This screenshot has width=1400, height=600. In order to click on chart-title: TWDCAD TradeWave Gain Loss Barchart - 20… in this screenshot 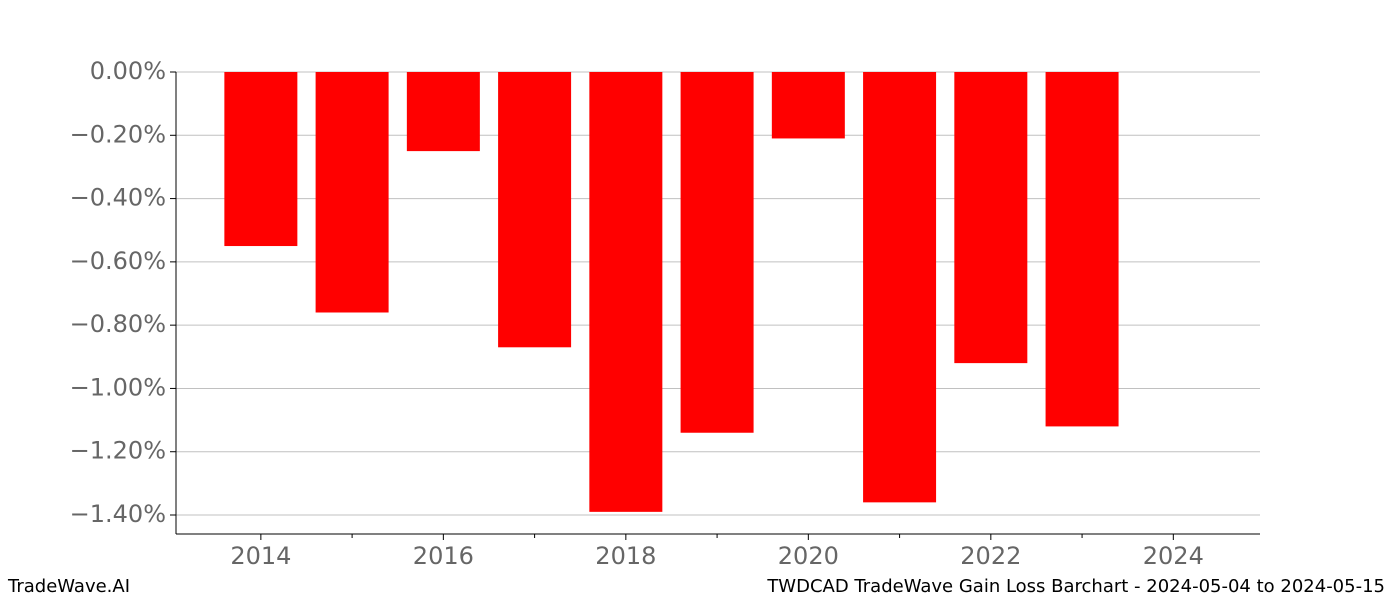, I will do `click(1075, 586)`.